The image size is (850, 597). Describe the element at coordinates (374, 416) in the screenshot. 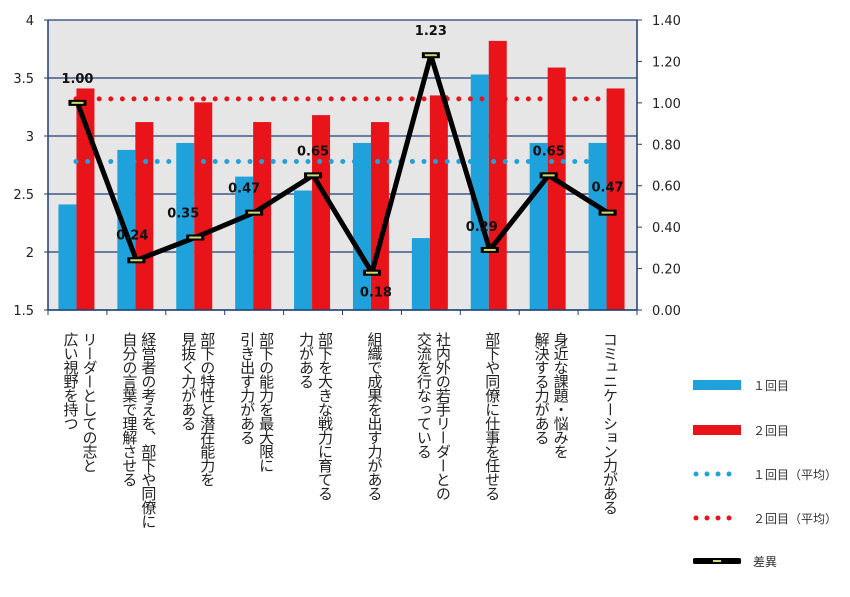

I see `x-tick-label: 組織で成果を出す力がある` at that location.